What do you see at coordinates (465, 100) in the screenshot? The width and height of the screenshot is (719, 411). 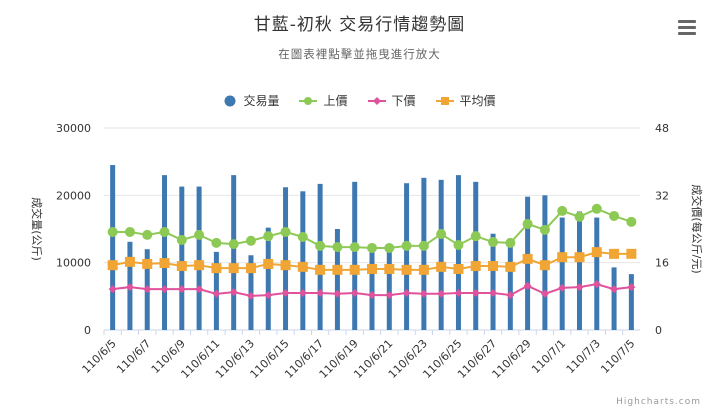 I see `legend-item-avg-price: 平均價` at bounding box center [465, 100].